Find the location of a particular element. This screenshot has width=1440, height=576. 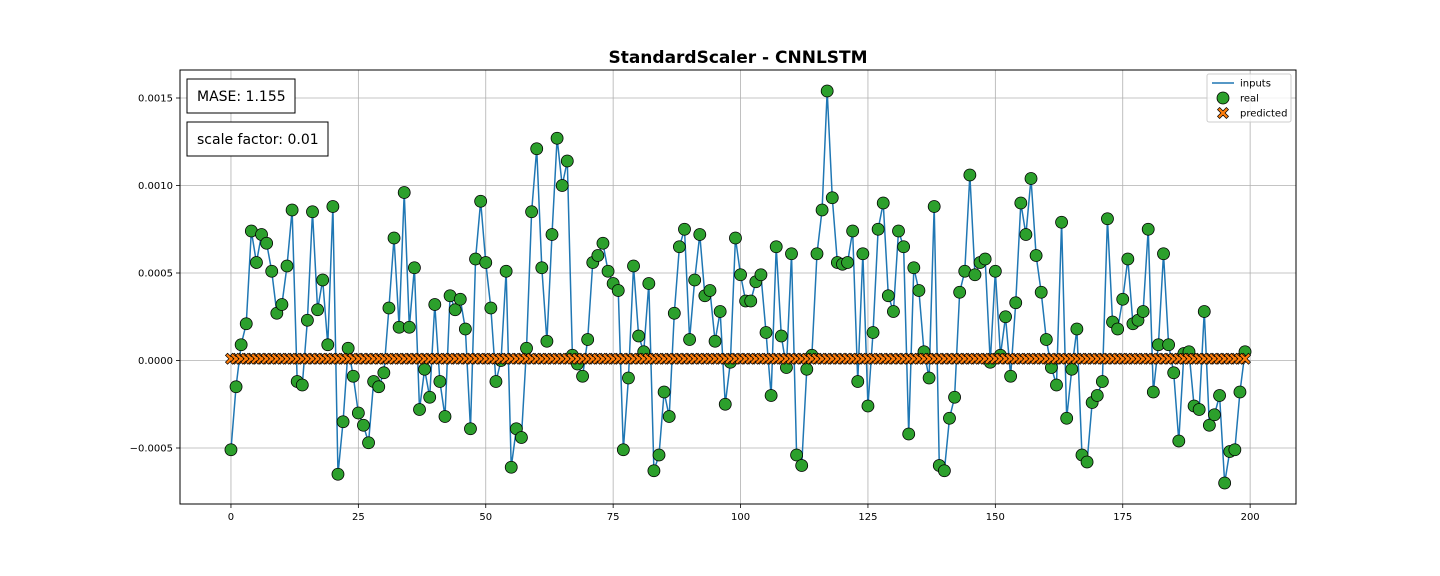

chart-title: StandardScaler - CNNLSTM is located at coordinates (737, 58).